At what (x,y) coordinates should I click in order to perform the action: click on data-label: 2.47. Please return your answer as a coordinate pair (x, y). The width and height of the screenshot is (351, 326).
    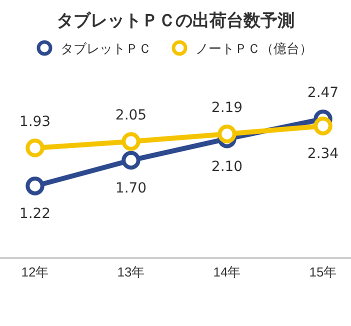
    Looking at the image, I should click on (323, 93).